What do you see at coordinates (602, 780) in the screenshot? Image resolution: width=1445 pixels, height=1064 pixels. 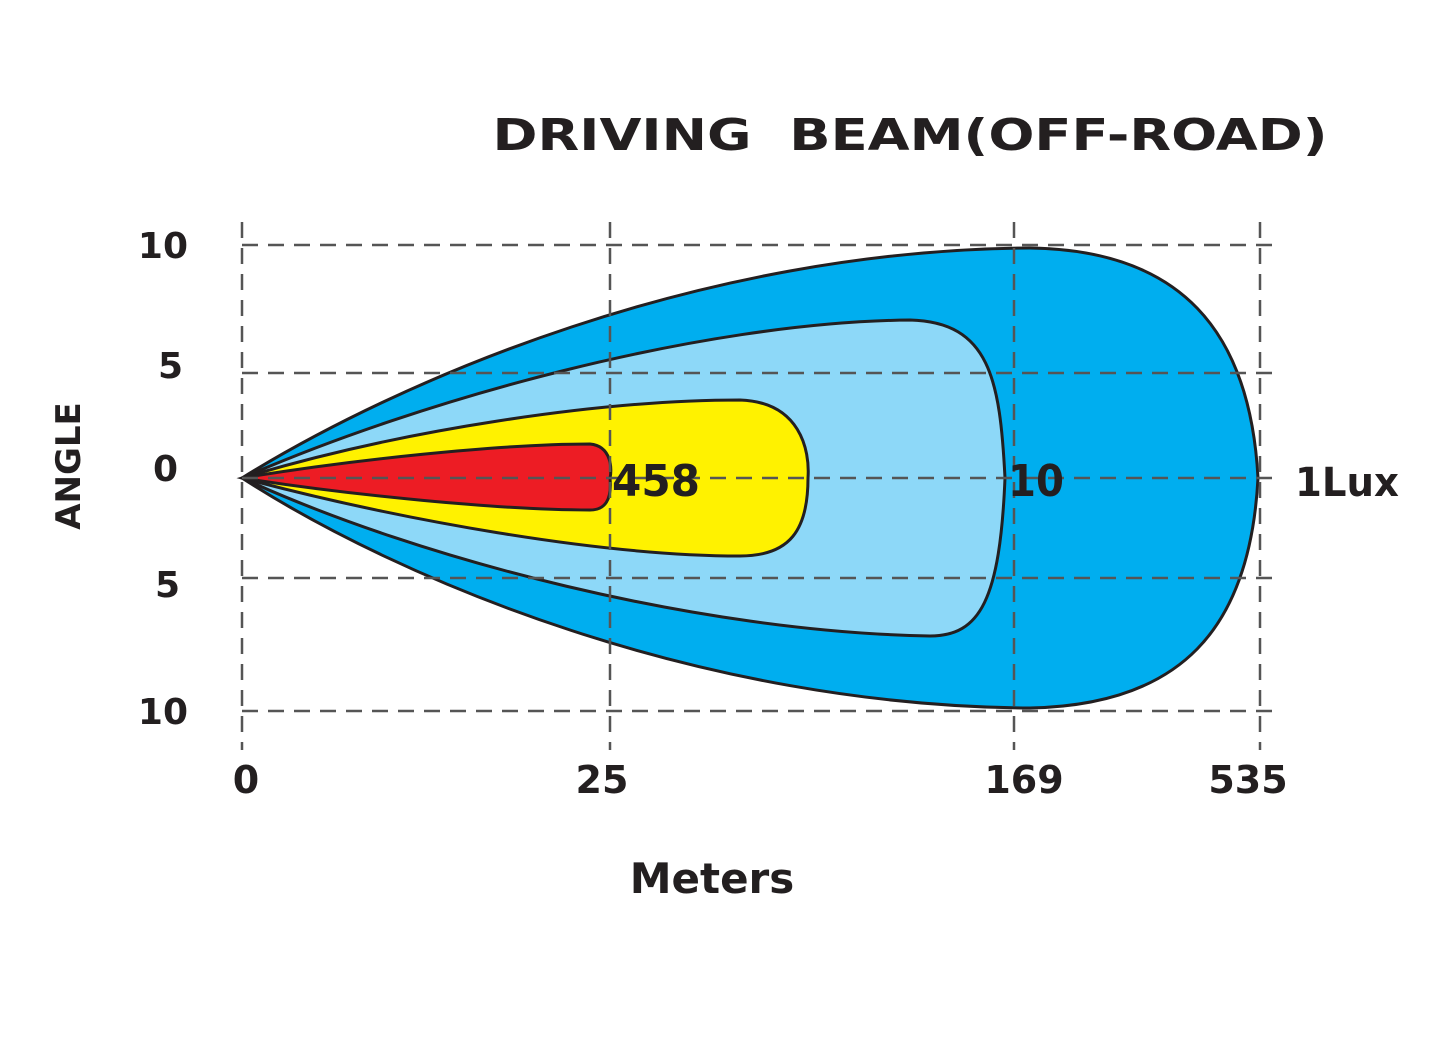 I see `x-tick-label: 25` at bounding box center [602, 780].